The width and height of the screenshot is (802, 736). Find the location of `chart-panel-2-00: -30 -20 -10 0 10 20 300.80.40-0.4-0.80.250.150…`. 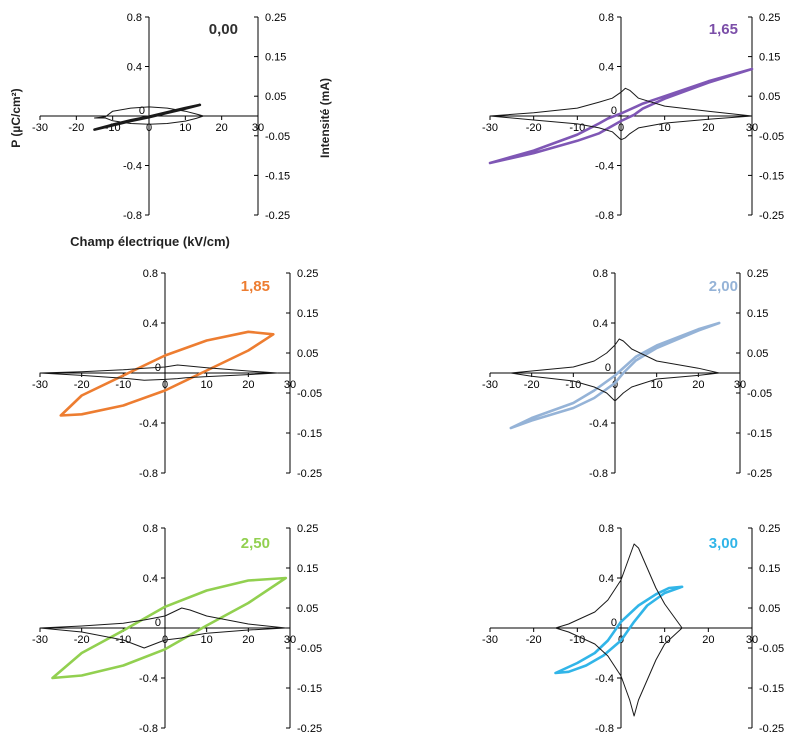

chart-panel-2-00: -30 -20 -10 0 10 20 300.80.40-0.4-0.80.250.150… is located at coordinates (627, 374).